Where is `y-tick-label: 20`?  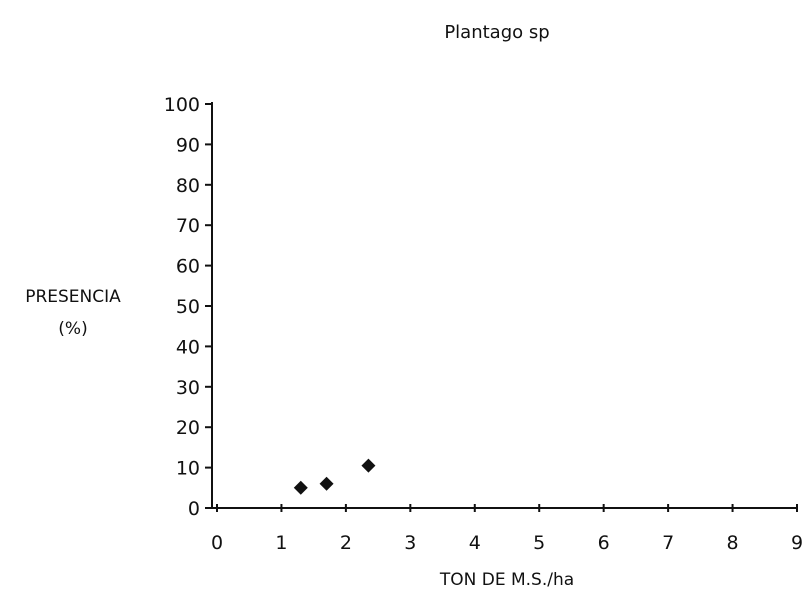 y-tick-label: 20 is located at coordinates (188, 428).